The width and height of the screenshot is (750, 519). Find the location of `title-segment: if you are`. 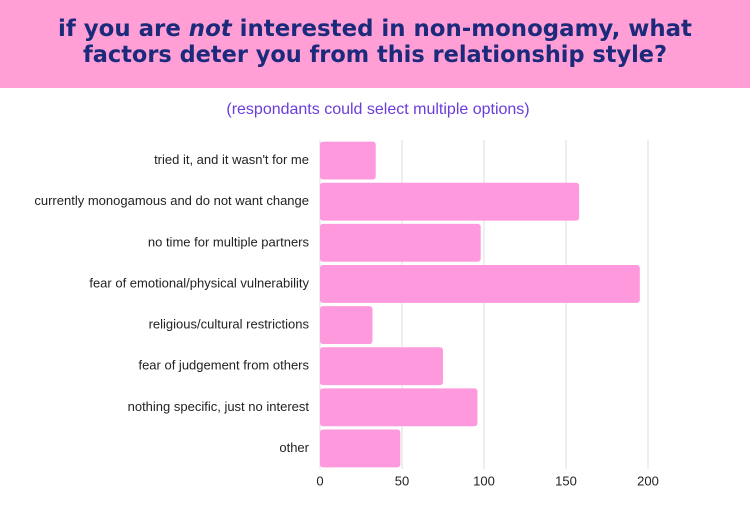

title-segment: if you are is located at coordinates (123, 29).